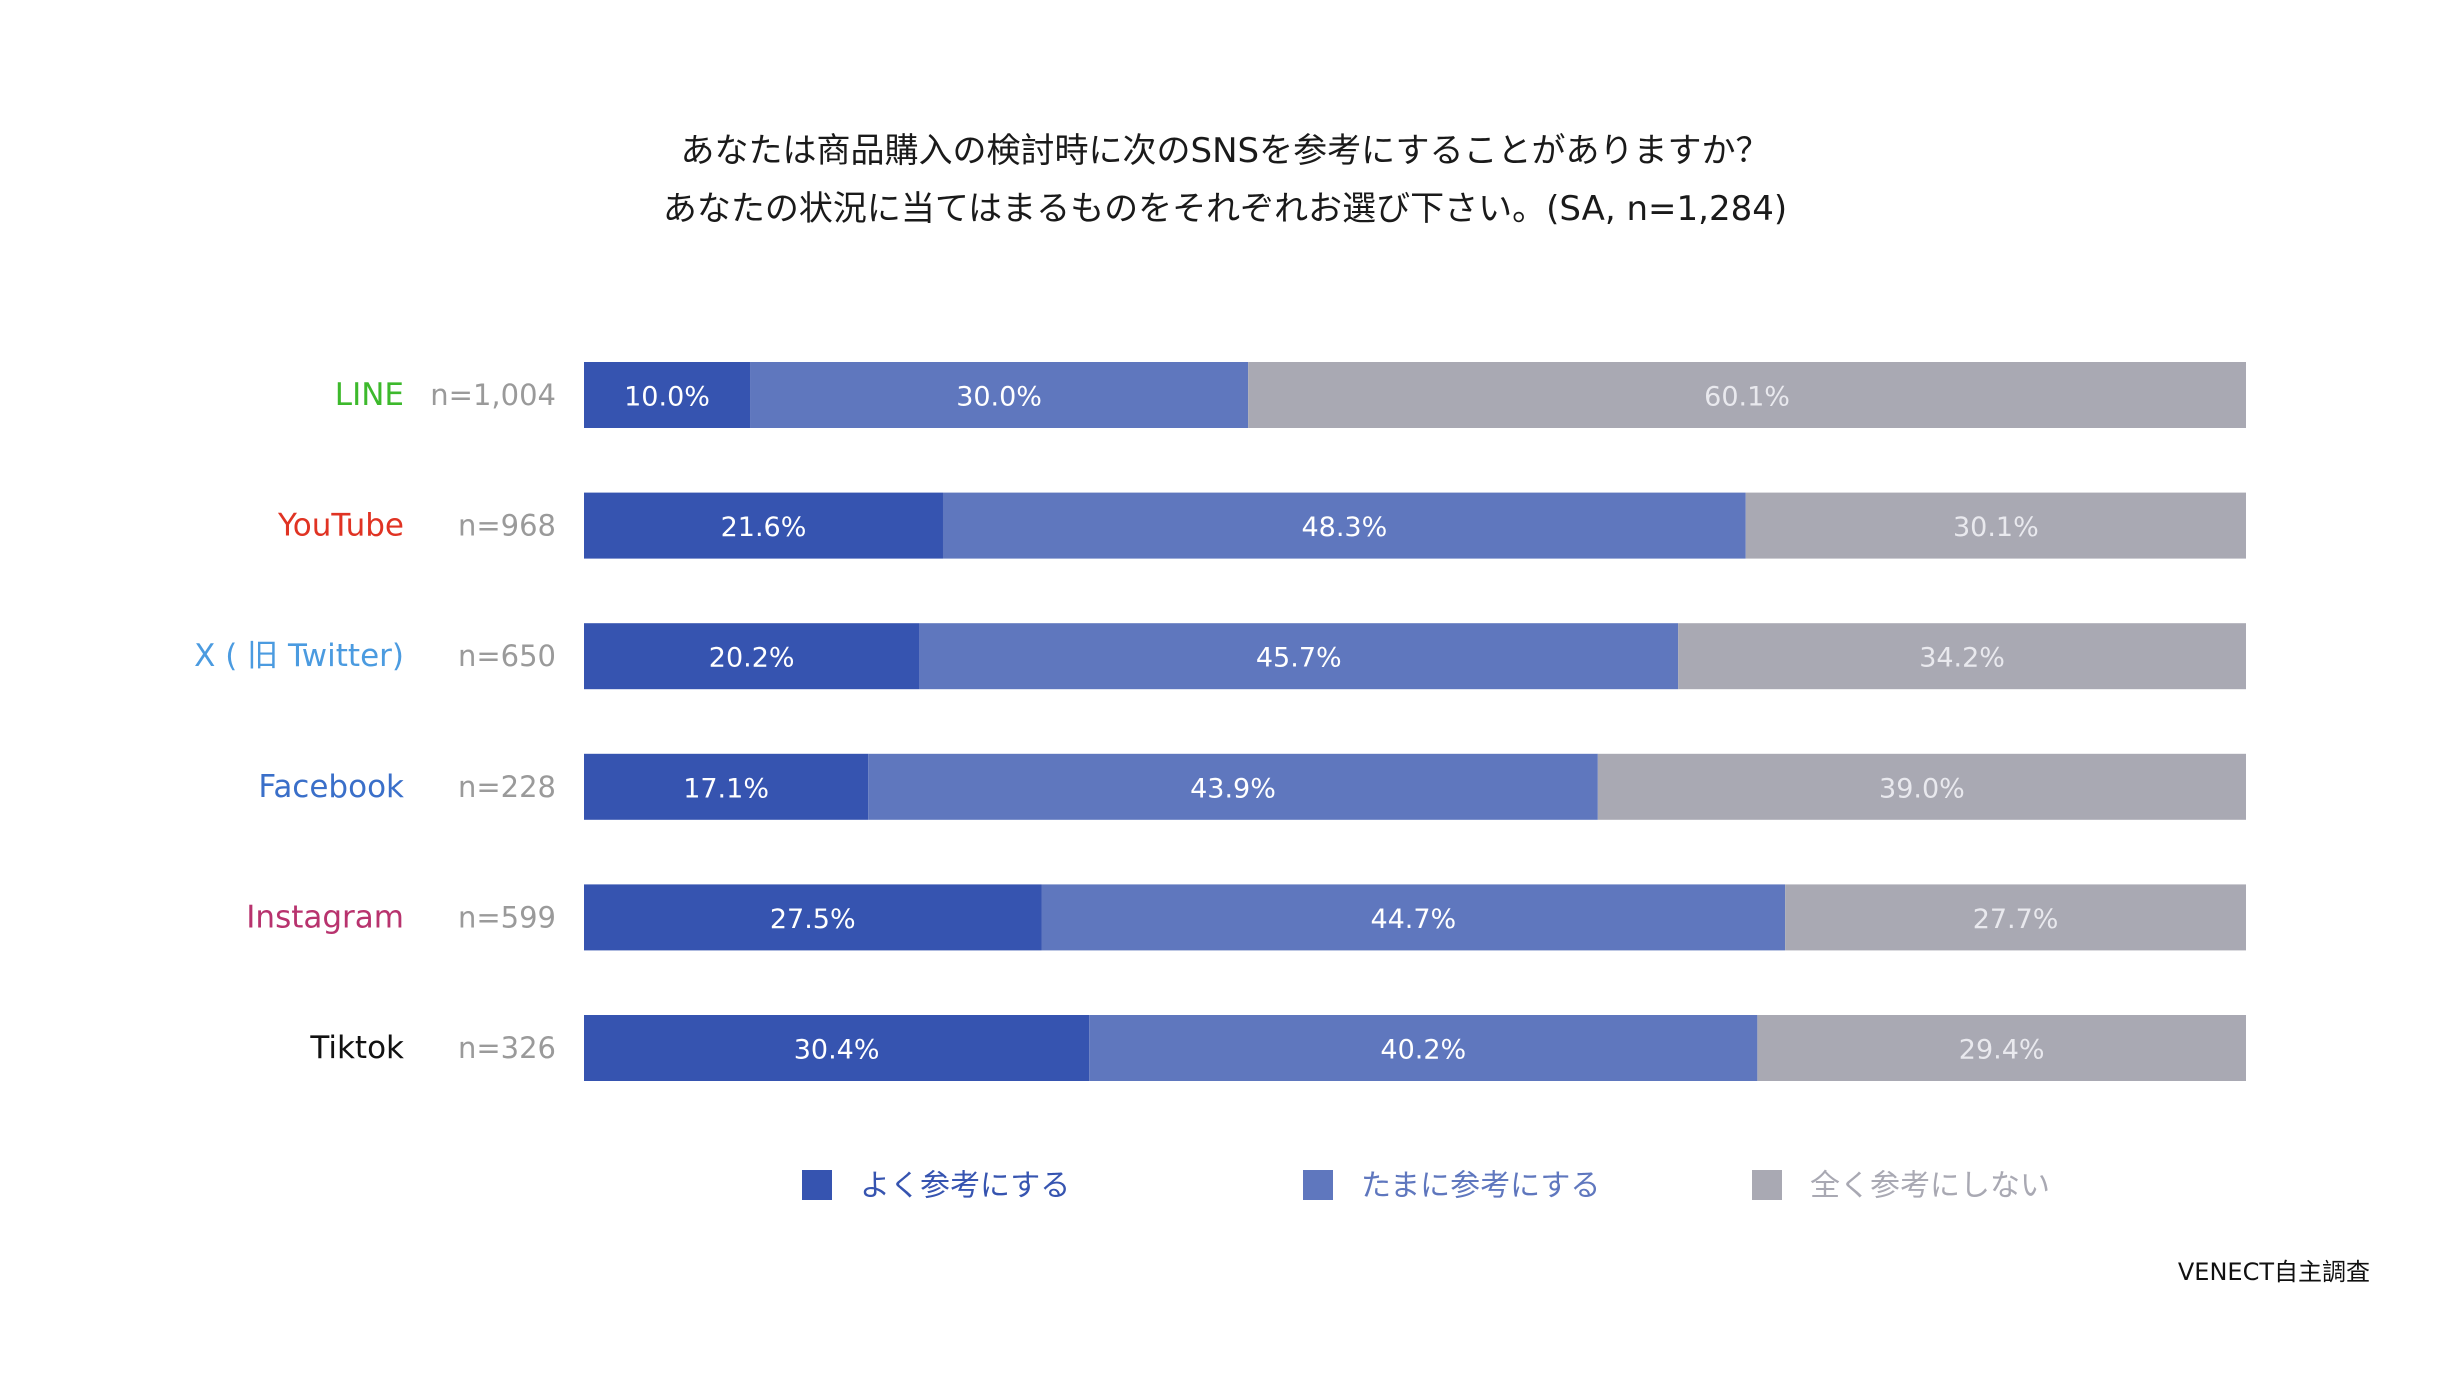 This screenshot has height=1378, width=2450. I want to click on data-label: 30.1%, so click(1996, 527).